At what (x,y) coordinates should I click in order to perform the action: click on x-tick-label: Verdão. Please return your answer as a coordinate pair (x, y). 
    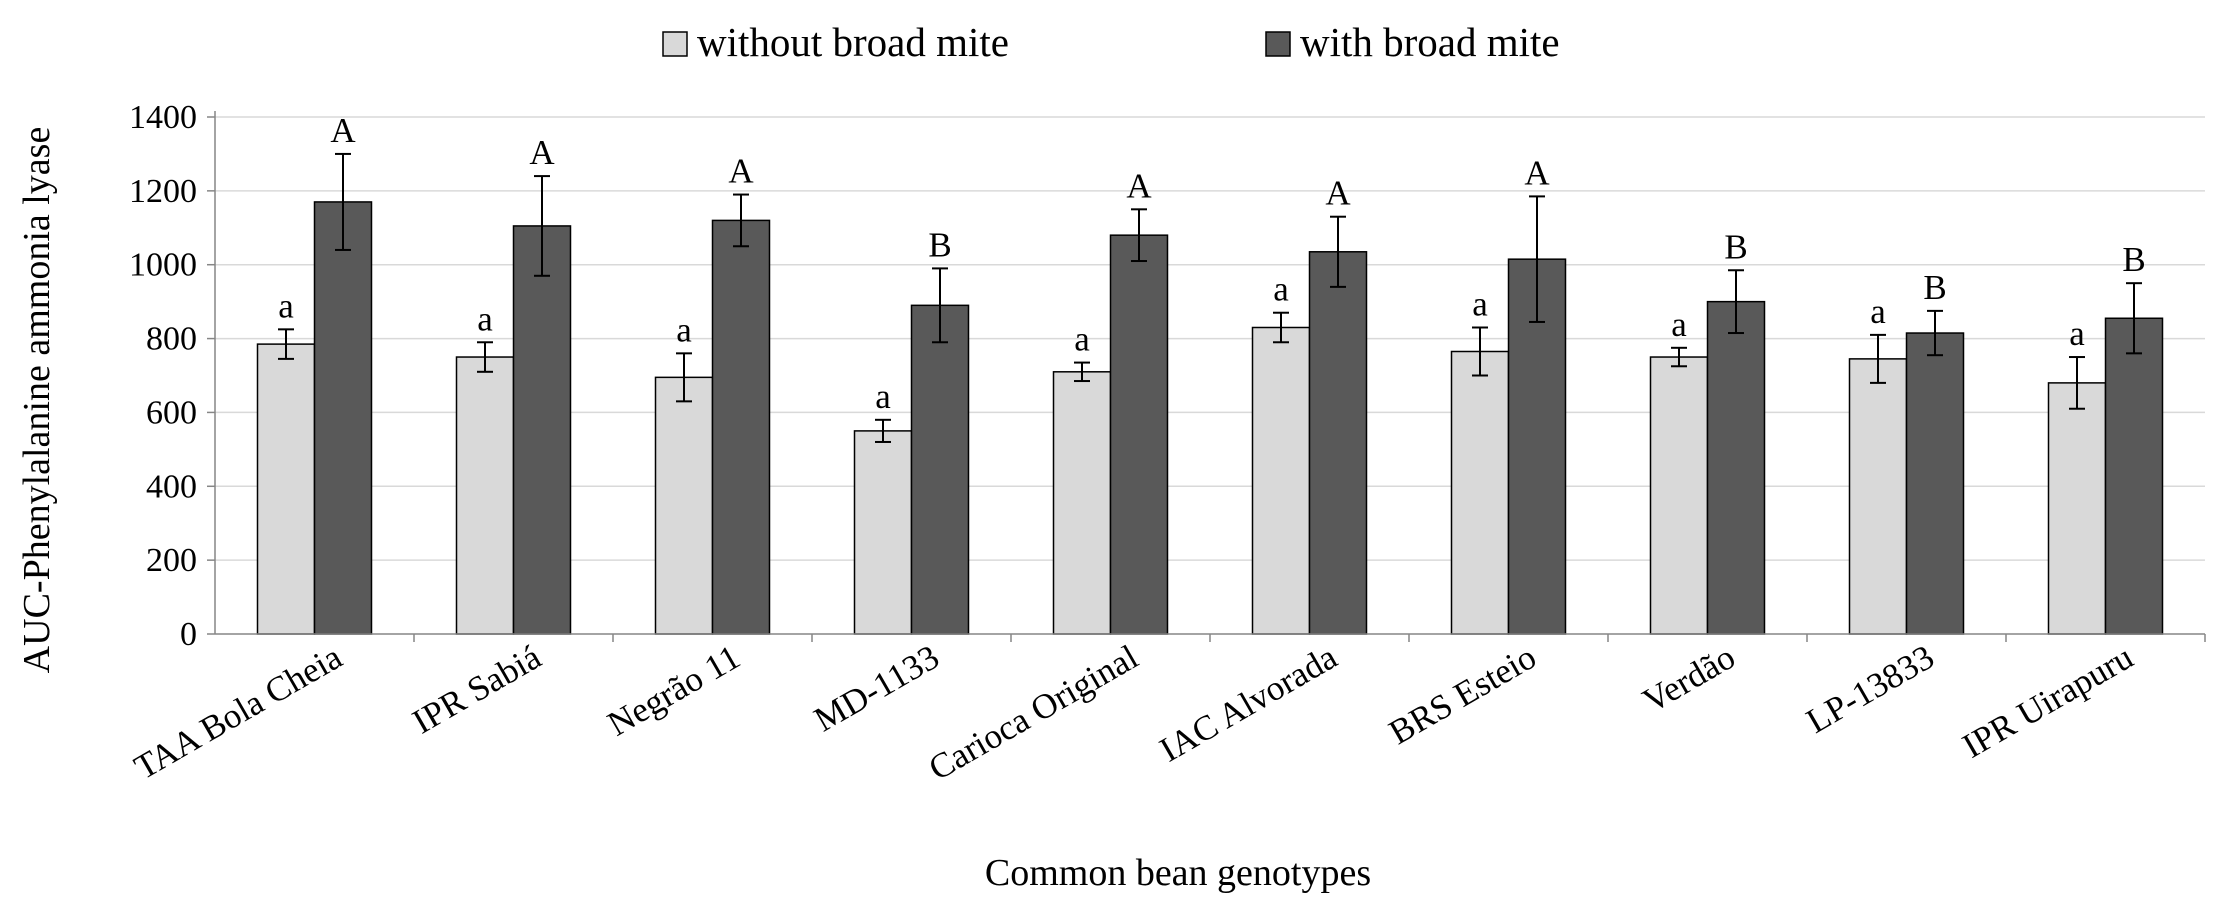
    Looking at the image, I should click on (1688, 678).